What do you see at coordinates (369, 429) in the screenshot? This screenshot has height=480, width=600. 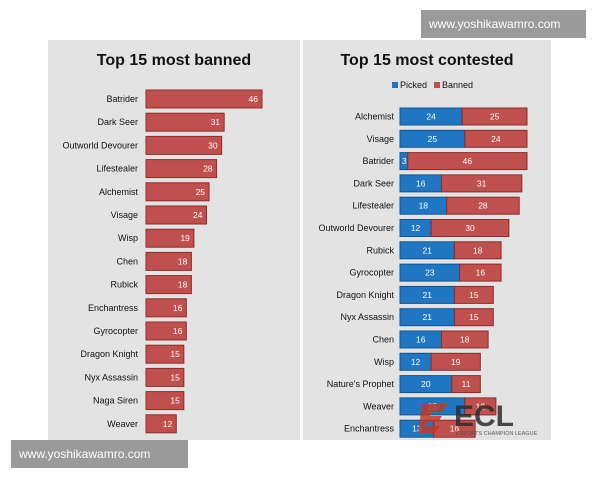 I see `category-label: Enchantress` at bounding box center [369, 429].